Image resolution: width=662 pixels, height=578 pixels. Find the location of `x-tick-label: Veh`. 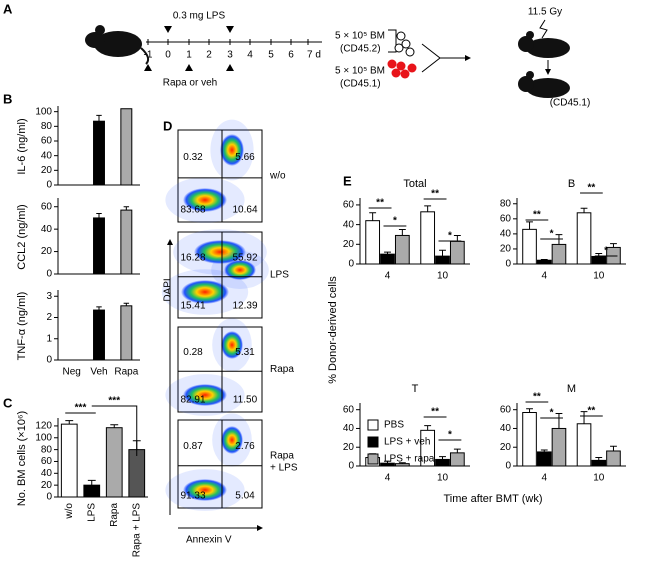

x-tick-label: Veh is located at coordinates (98, 372).